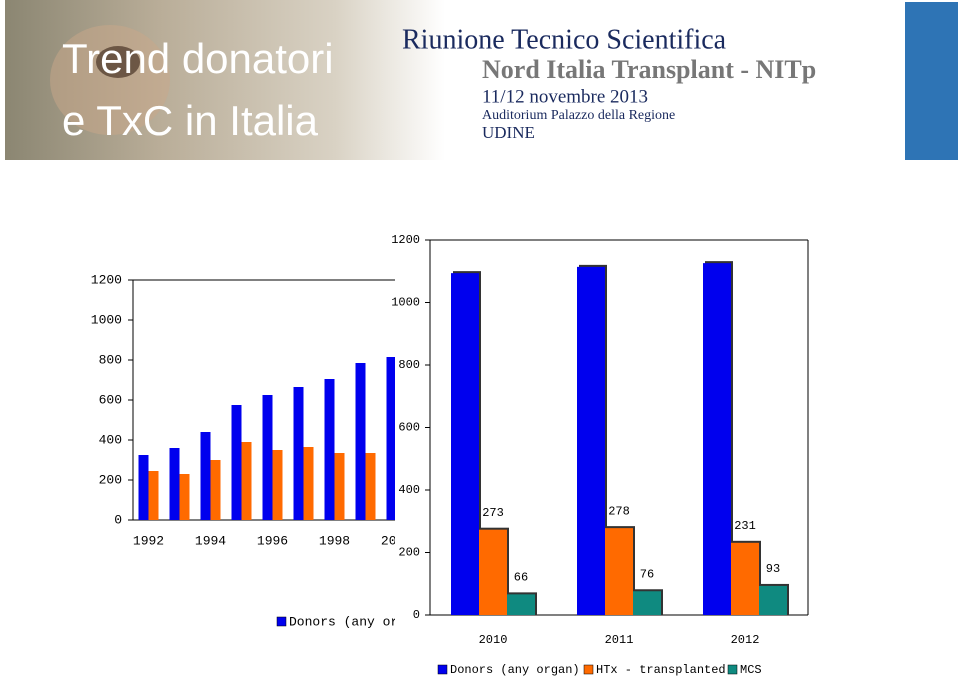  I want to click on title-line: e TxC in Italia, so click(190, 120).